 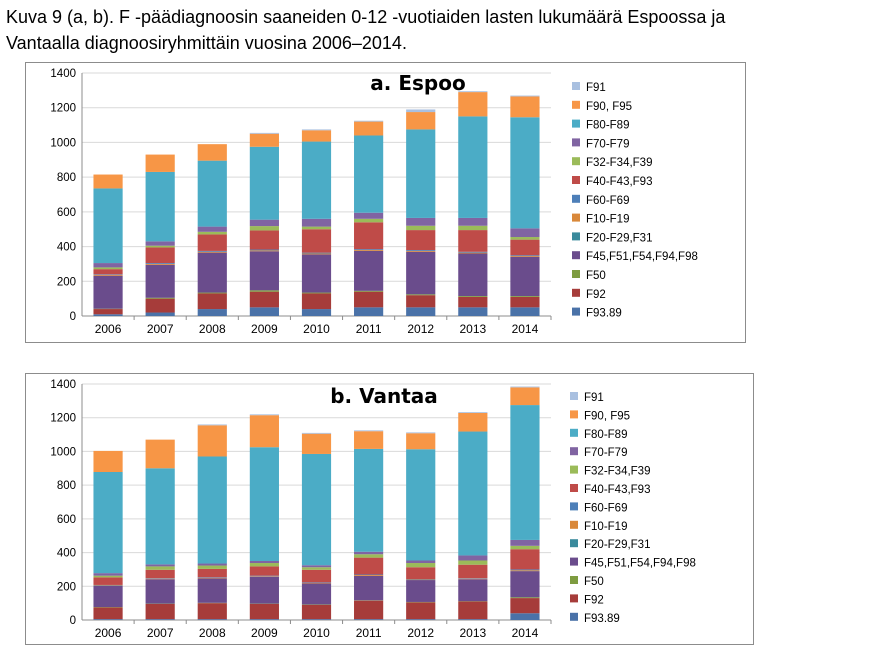 I want to click on espoo-legend-label-f91: F91, so click(x=596, y=88).